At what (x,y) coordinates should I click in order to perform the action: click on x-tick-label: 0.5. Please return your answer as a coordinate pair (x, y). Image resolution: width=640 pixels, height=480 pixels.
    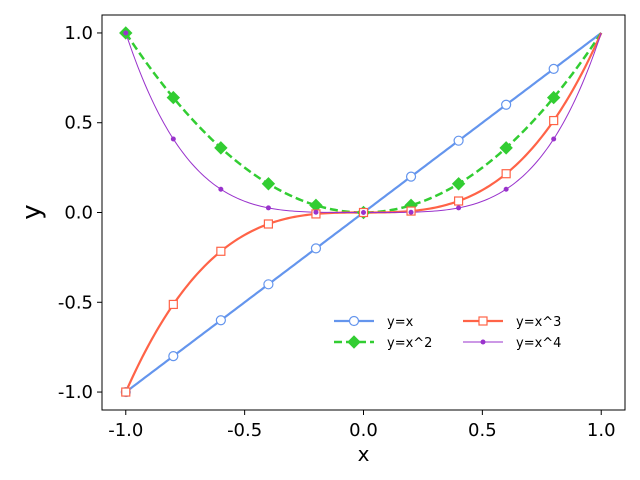
    Looking at the image, I should click on (482, 430).